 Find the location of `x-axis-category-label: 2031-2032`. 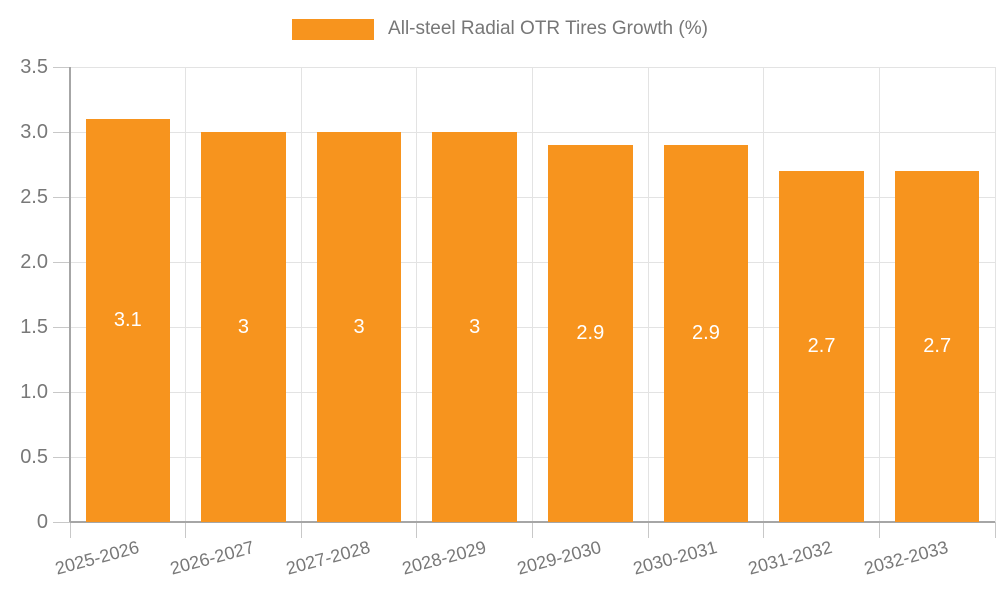

x-axis-category-label: 2031-2032 is located at coordinates (790, 558).